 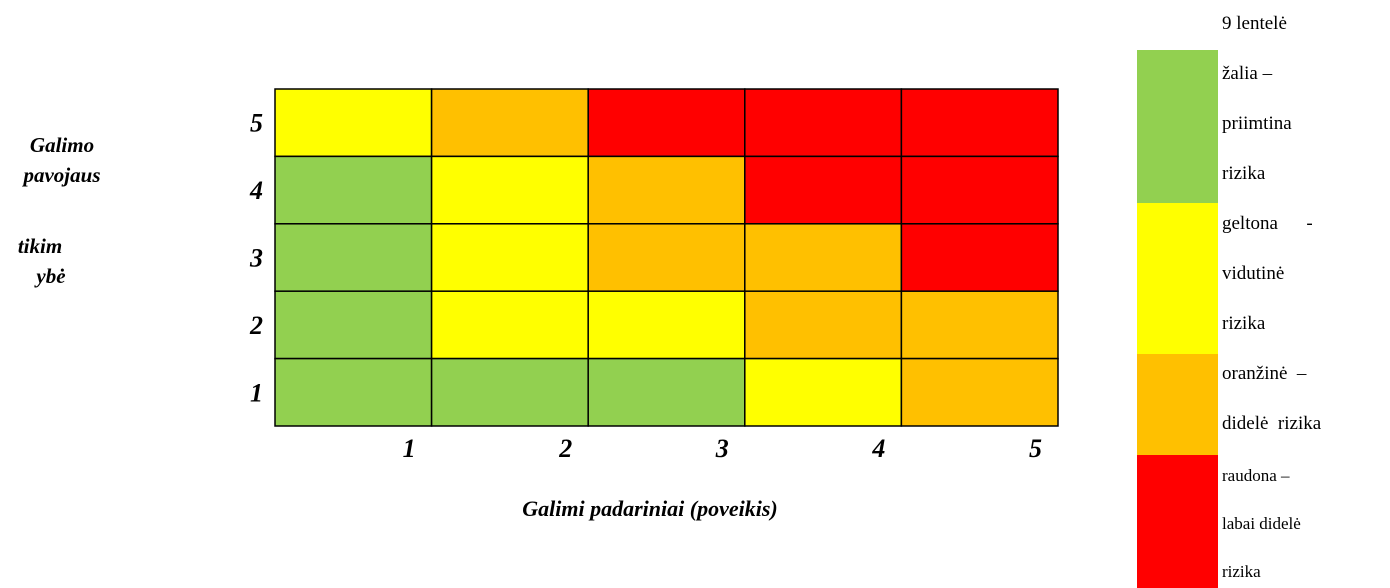 I want to click on legend-text: vidutinė, so click(x=1253, y=273).